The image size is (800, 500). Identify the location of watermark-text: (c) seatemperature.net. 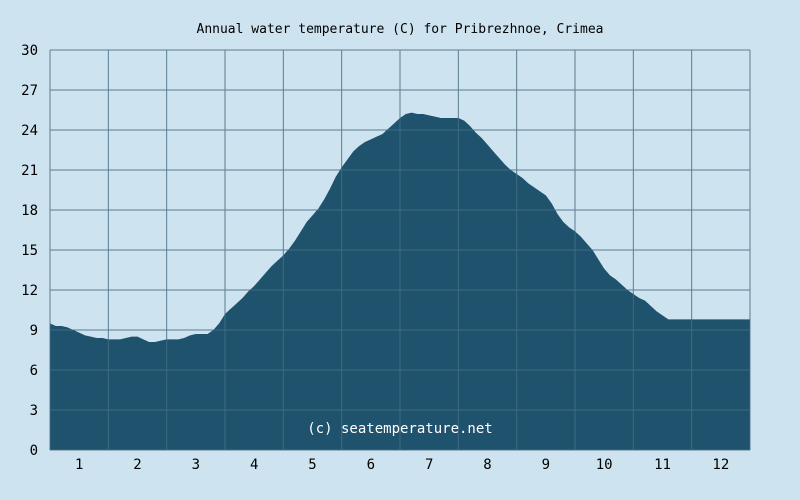
(399, 429).